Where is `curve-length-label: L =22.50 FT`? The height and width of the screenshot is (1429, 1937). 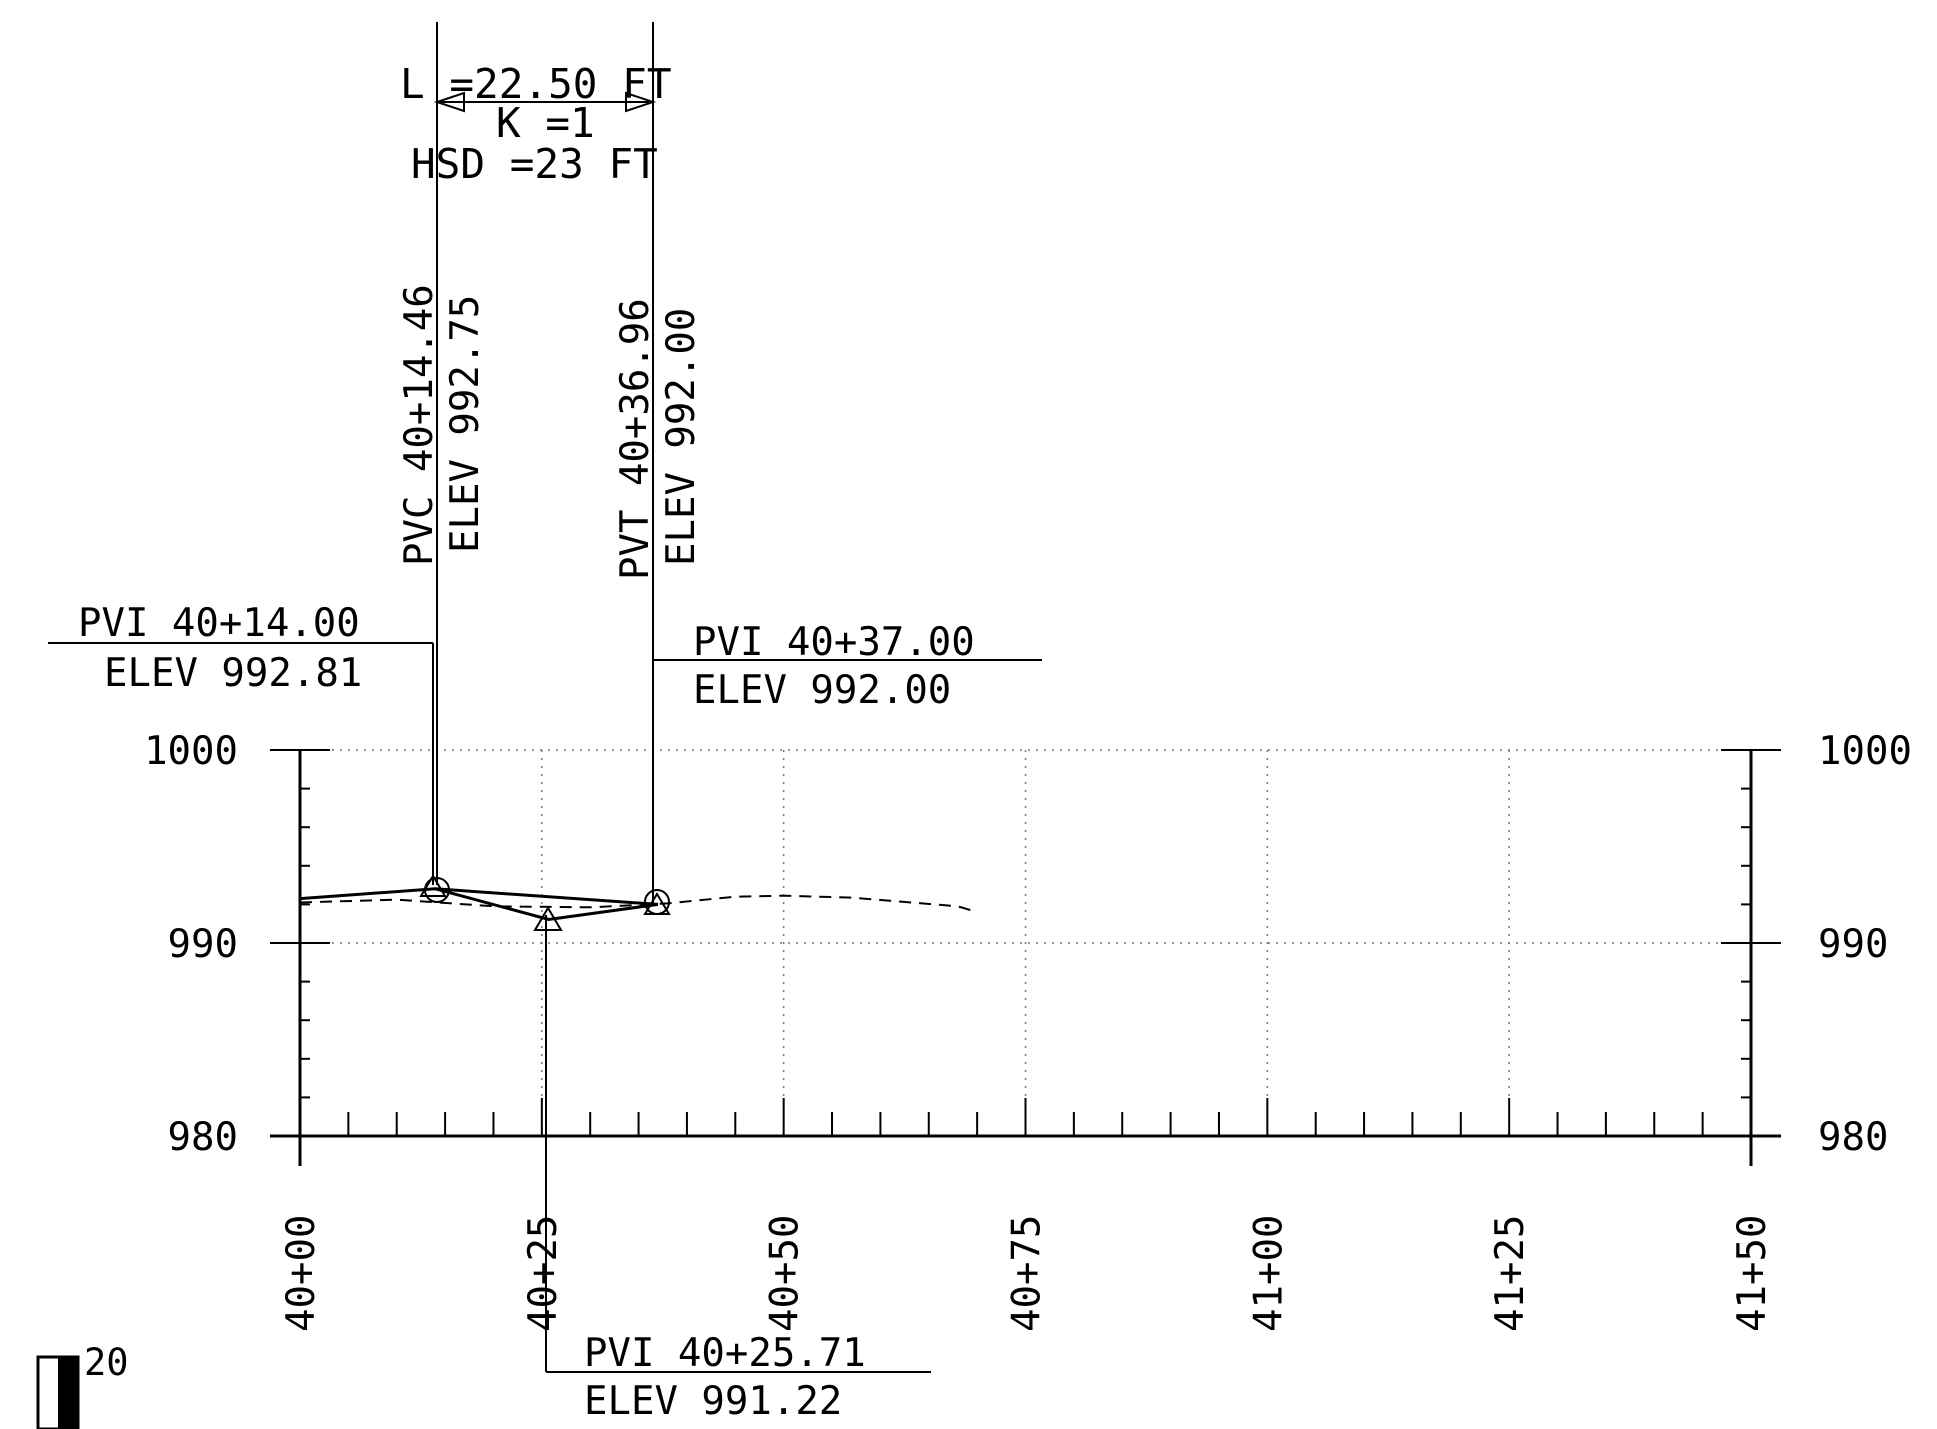 curve-length-label: L =22.50 FT is located at coordinates (536, 84).